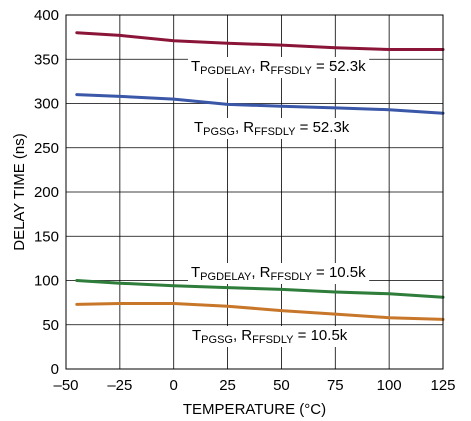  I want to click on series-label-3: TPGDELAY, RFFSDLY = 10.5k, so click(278, 273).